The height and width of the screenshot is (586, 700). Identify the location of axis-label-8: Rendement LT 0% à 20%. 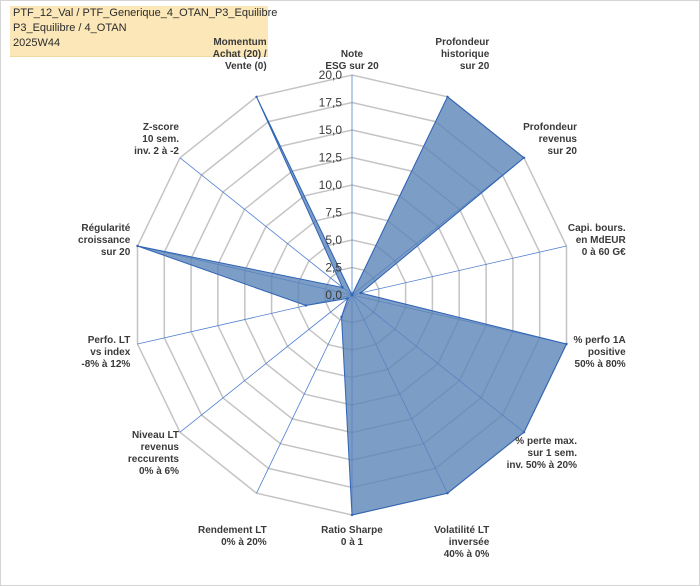
(232, 536).